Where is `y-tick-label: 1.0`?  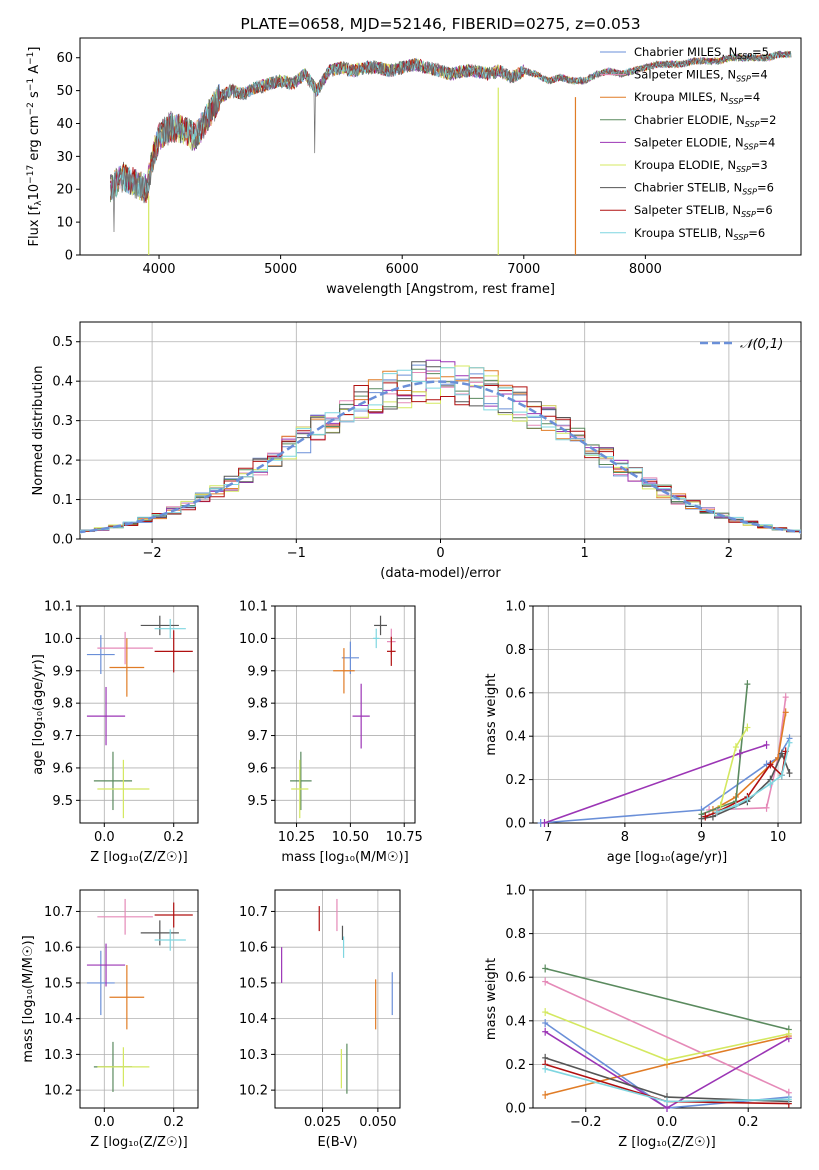 y-tick-label: 1.0 is located at coordinates (515, 891).